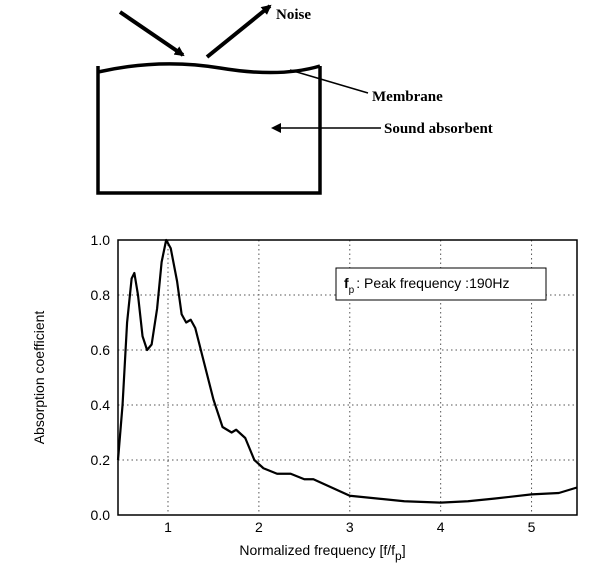 This screenshot has height=563, width=613. What do you see at coordinates (209, 130) in the screenshot?
I see `box` at bounding box center [209, 130].